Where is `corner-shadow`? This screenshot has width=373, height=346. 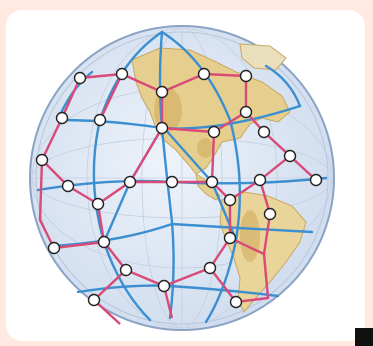 corner-shadow is located at coordinates (364, 337).